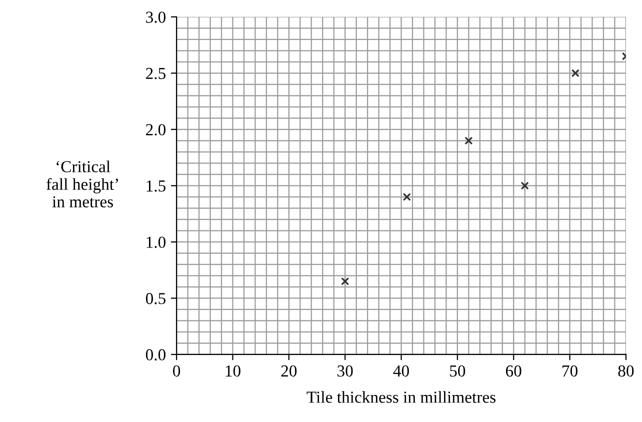 This screenshot has width=642, height=422. Describe the element at coordinates (156, 242) in the screenshot. I see `y-tick-label: 1.0` at that location.